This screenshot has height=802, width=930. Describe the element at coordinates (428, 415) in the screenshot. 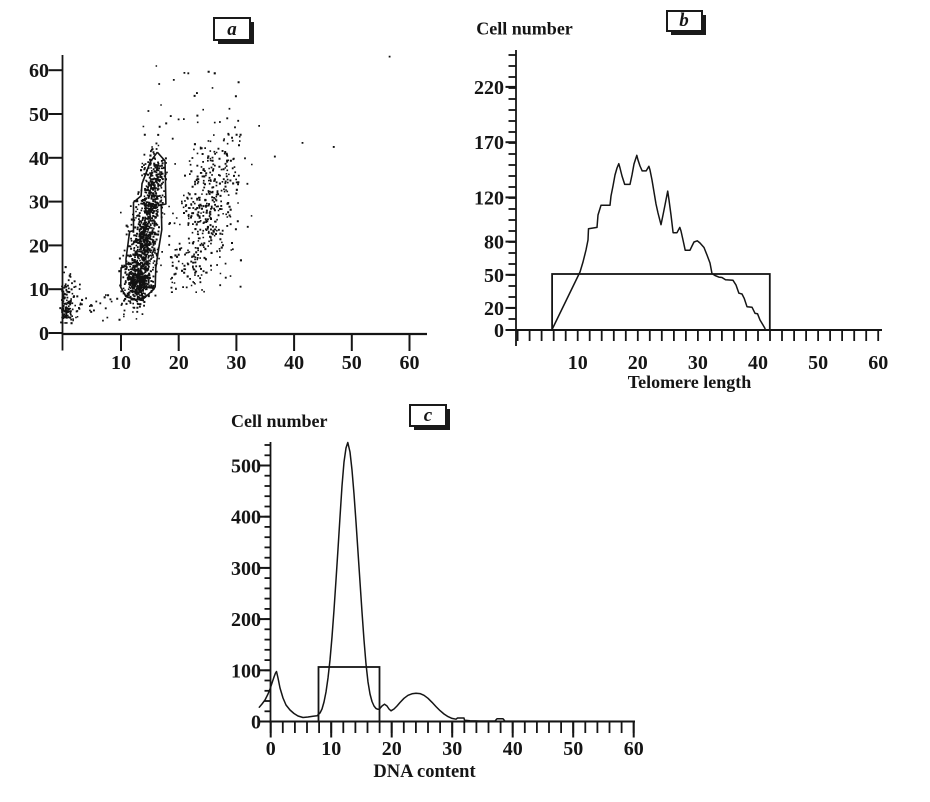

I see `svg-text: c` at that location.